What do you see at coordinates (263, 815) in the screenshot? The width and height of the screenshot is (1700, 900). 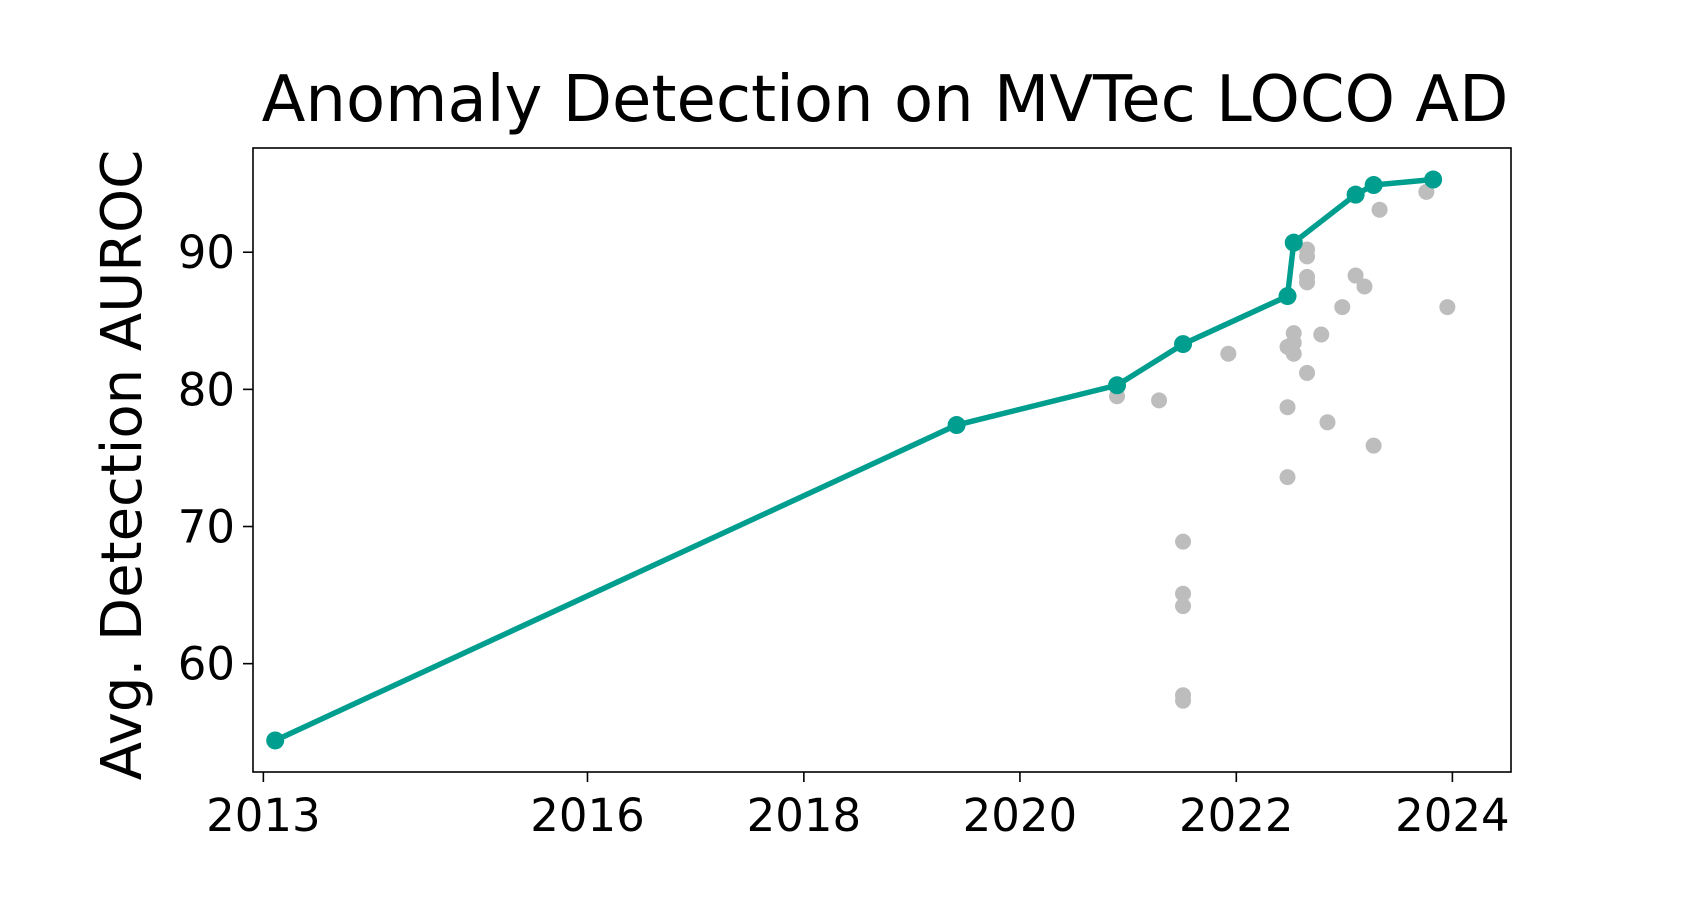 I see `x-tick-label: 2013` at bounding box center [263, 815].